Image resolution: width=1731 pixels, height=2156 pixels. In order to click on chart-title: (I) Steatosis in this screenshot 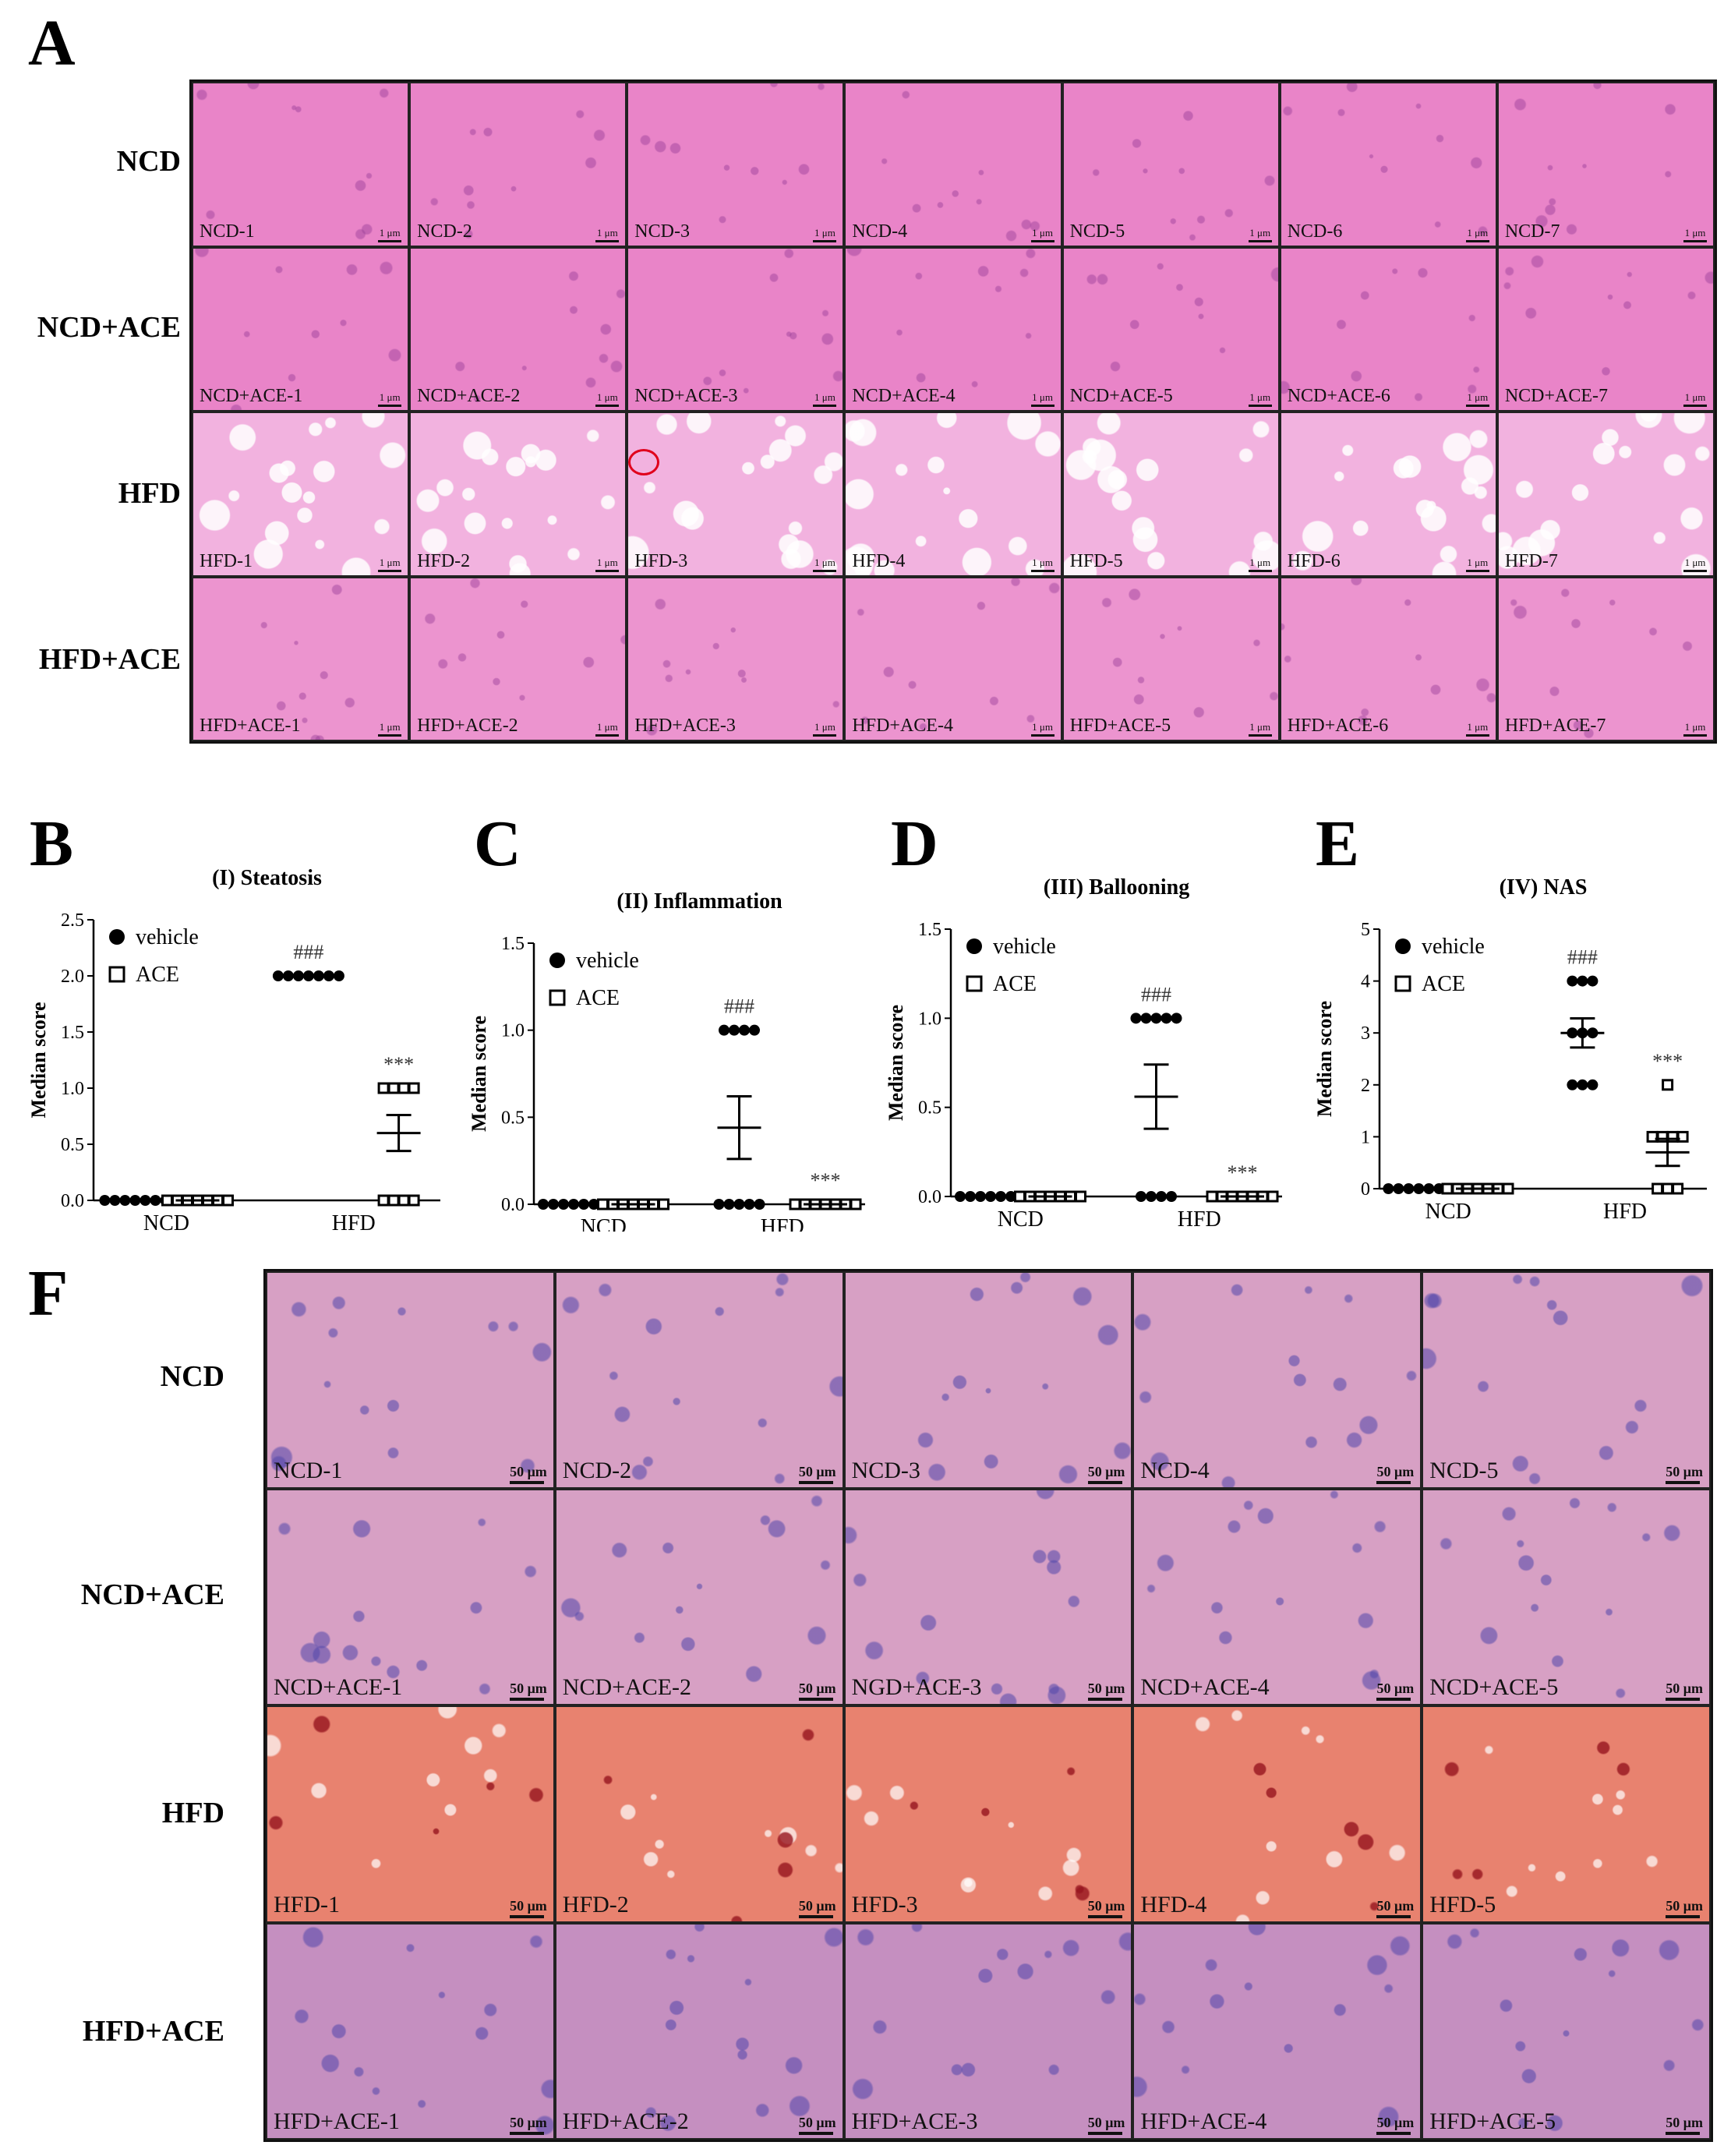, I will do `click(267, 878)`.